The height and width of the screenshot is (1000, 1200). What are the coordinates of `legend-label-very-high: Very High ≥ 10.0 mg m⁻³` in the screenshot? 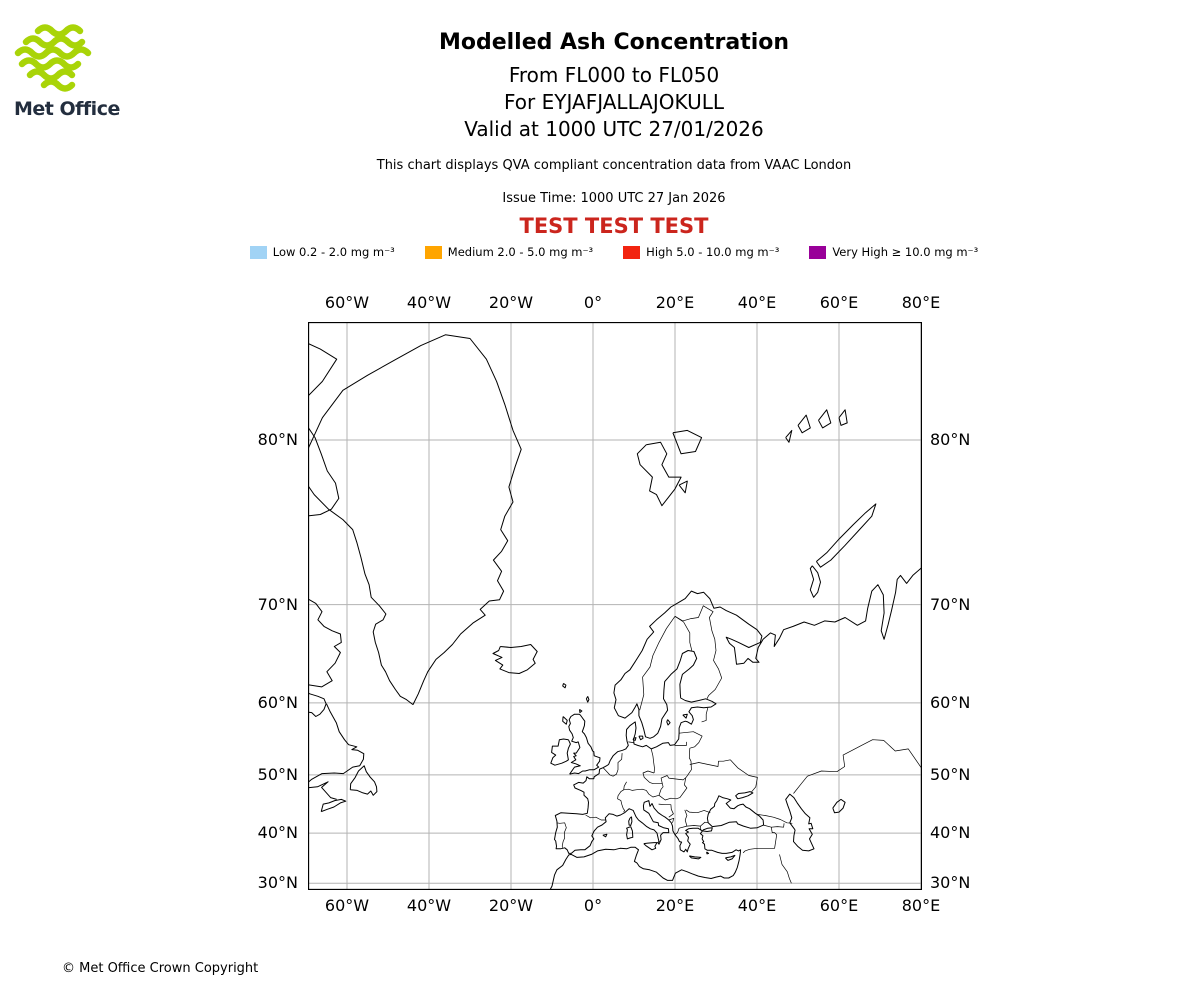 It's located at (905, 252).